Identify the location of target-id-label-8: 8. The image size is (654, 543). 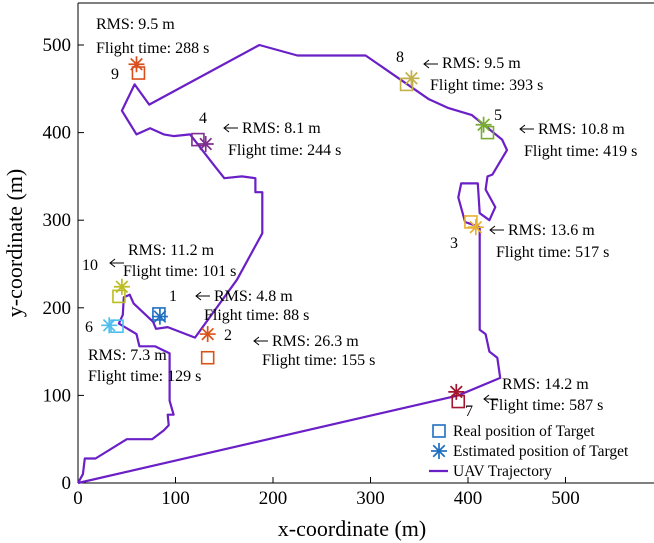
(400, 57).